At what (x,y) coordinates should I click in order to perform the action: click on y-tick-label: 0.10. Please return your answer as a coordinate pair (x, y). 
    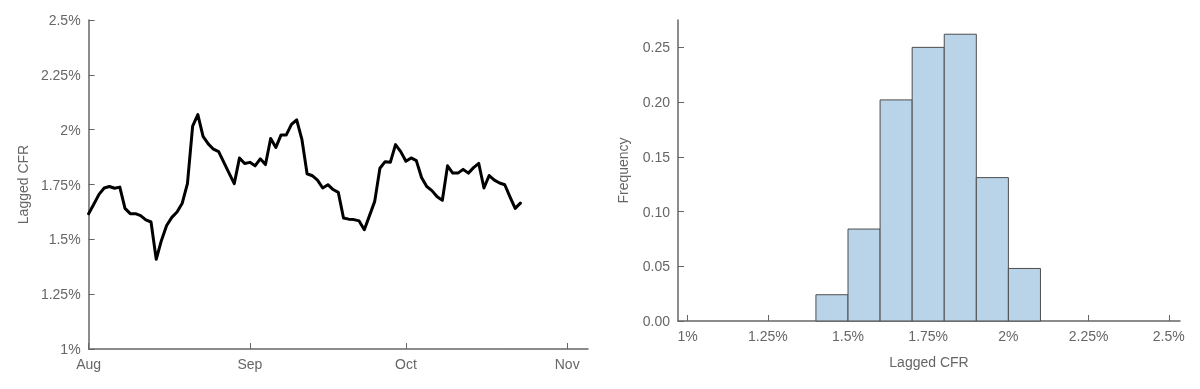
    Looking at the image, I should click on (656, 211).